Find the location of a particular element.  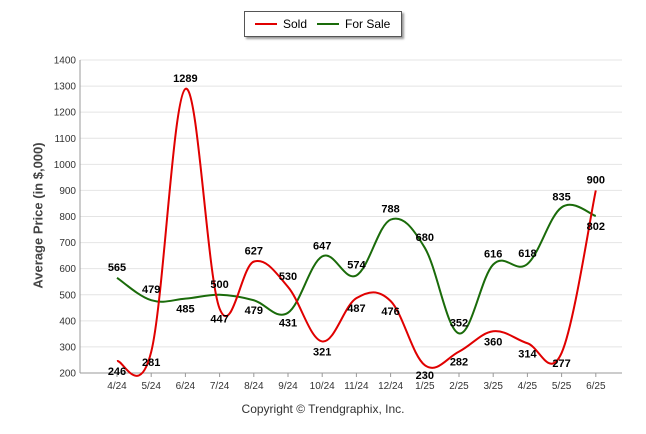

data-label-sold: 282 is located at coordinates (459, 363).